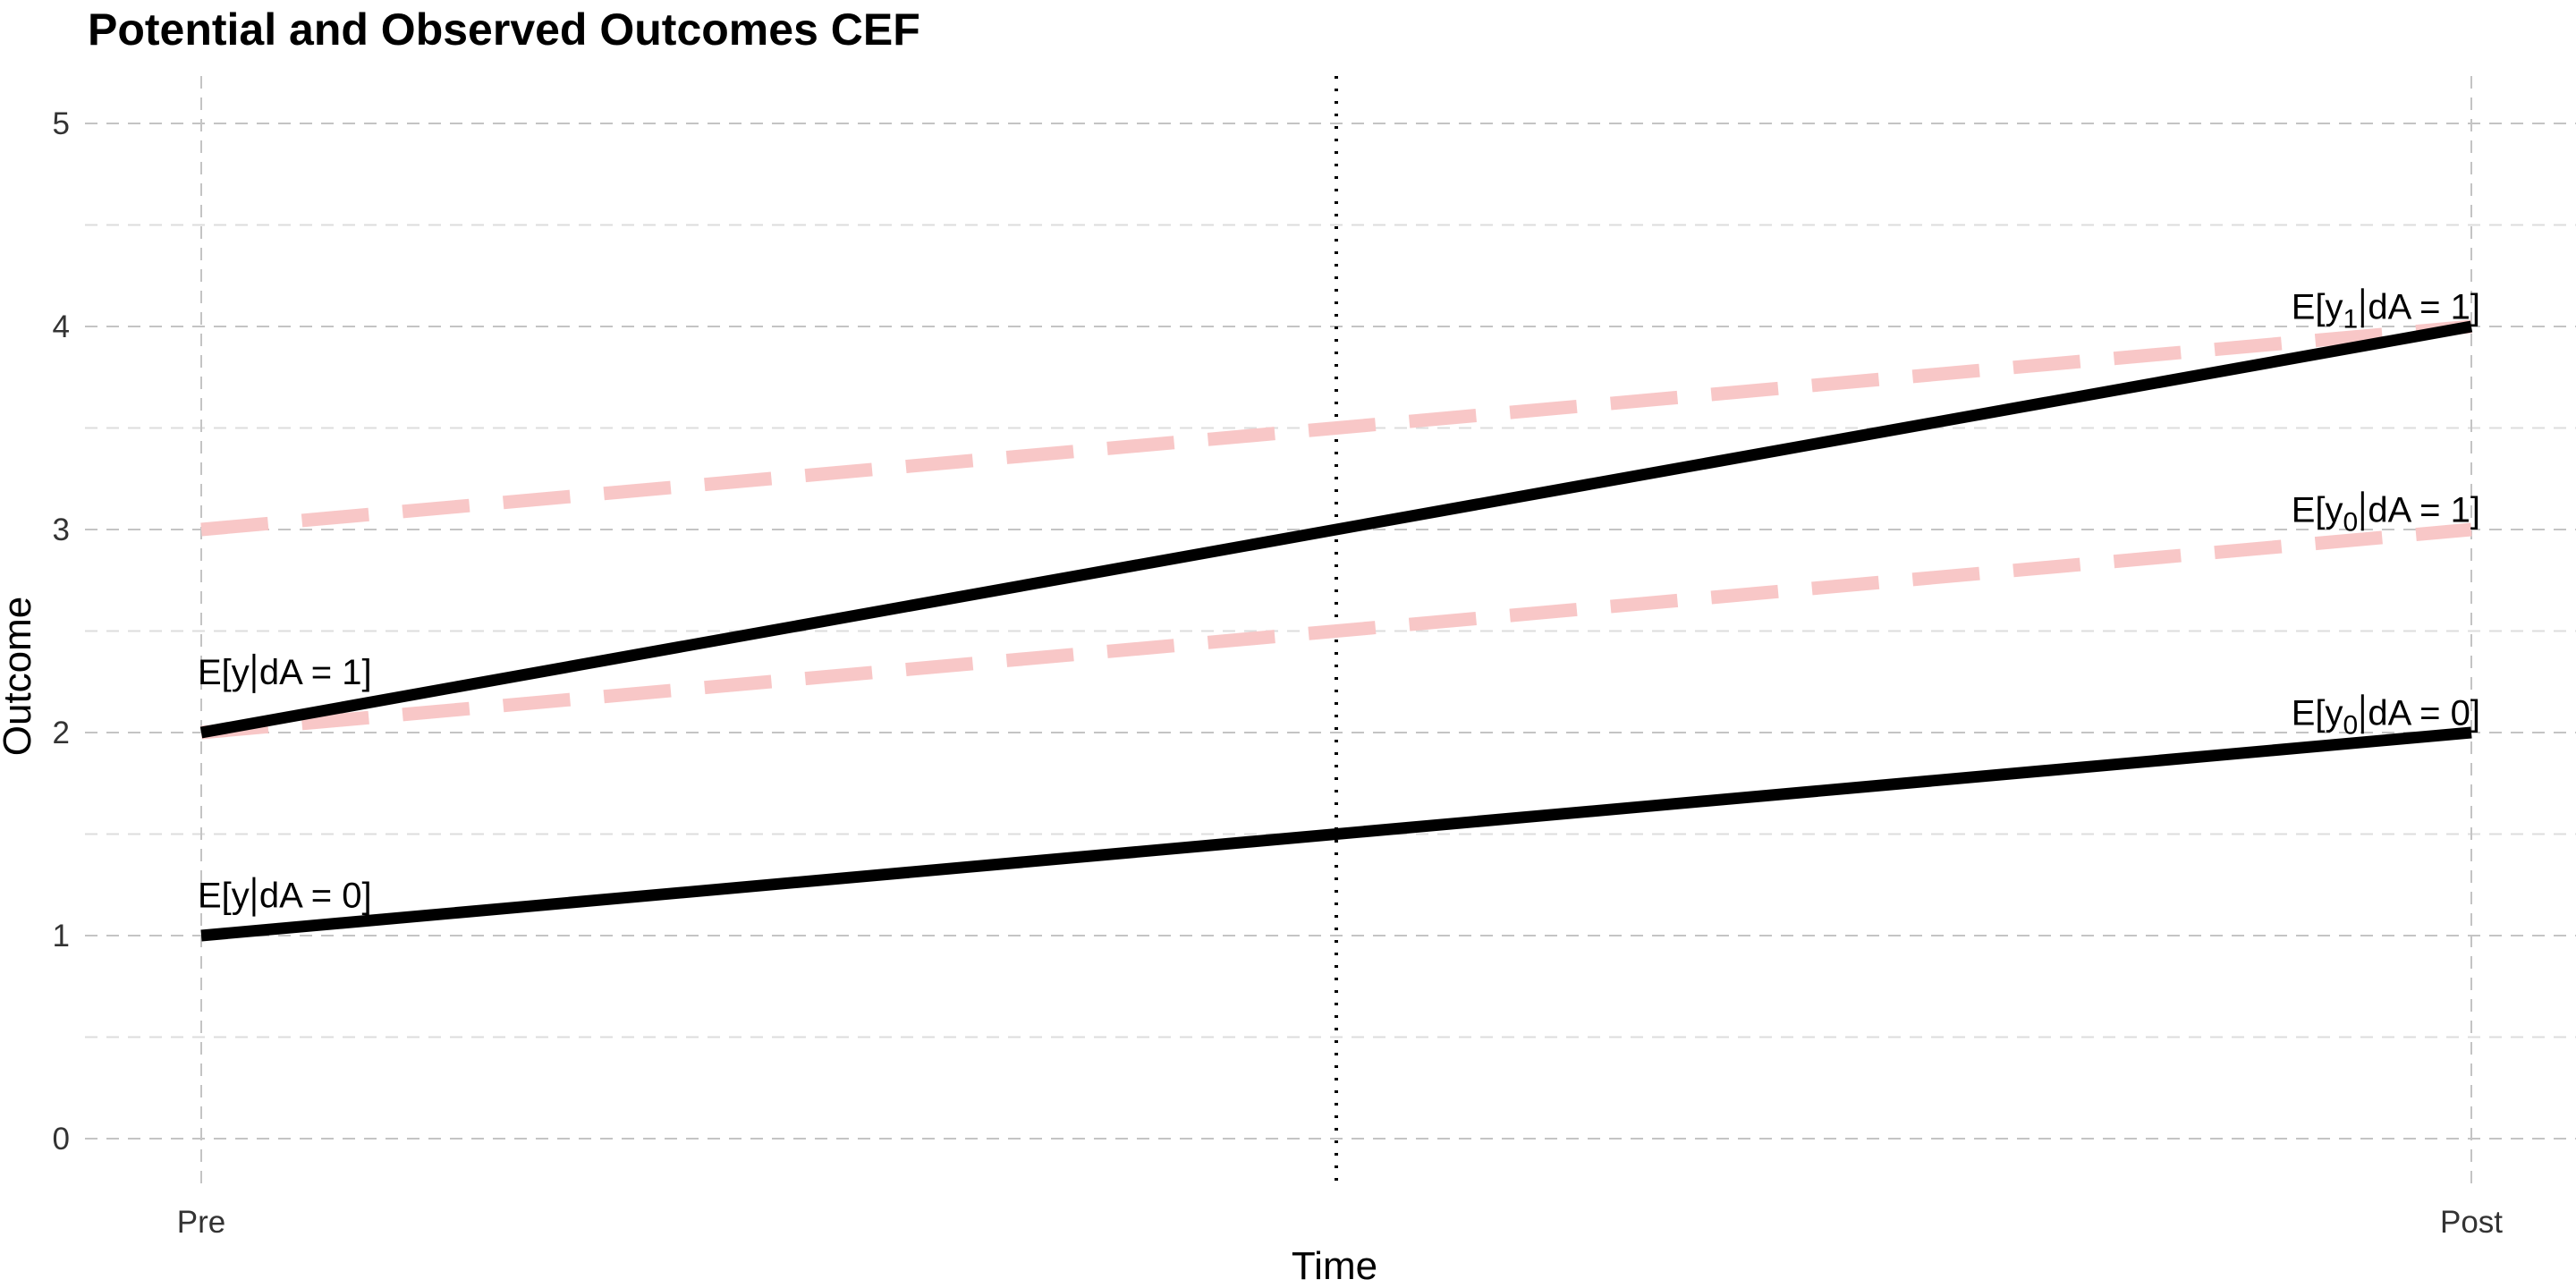 This screenshot has height=1288, width=2576. Describe the element at coordinates (19, 677) in the screenshot. I see `y-axis-title: Outcome` at that location.